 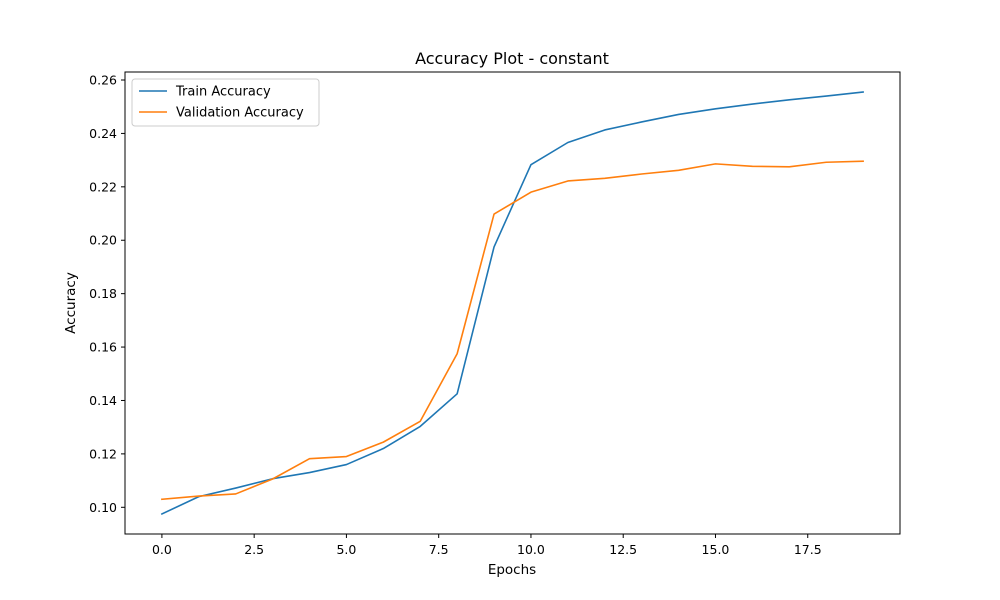 What do you see at coordinates (512, 58) in the screenshot?
I see `chart-title: Accuracy Plot - constant` at bounding box center [512, 58].